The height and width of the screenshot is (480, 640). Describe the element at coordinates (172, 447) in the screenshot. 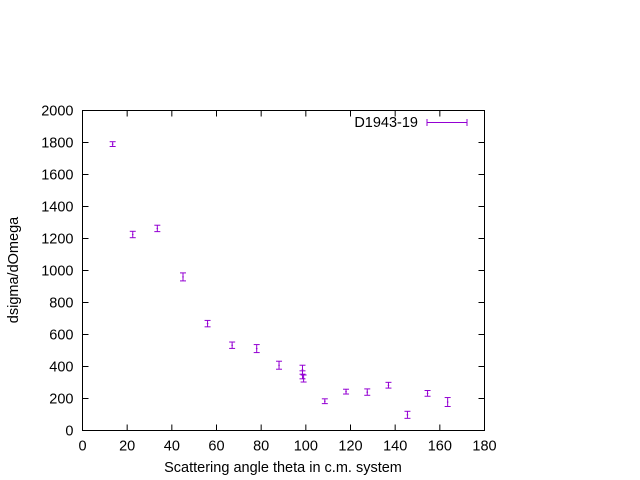

I see `x-tick-label: 40` at that location.